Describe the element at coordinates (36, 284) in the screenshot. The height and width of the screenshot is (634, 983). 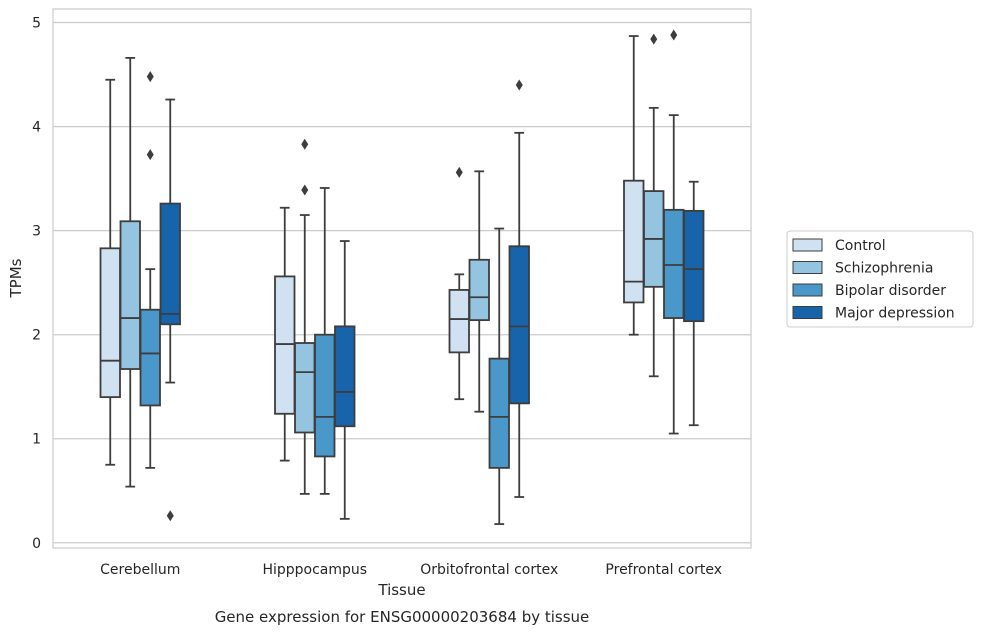
I see `y-axis-ticks: 0 1 2 3 4 5` at that location.